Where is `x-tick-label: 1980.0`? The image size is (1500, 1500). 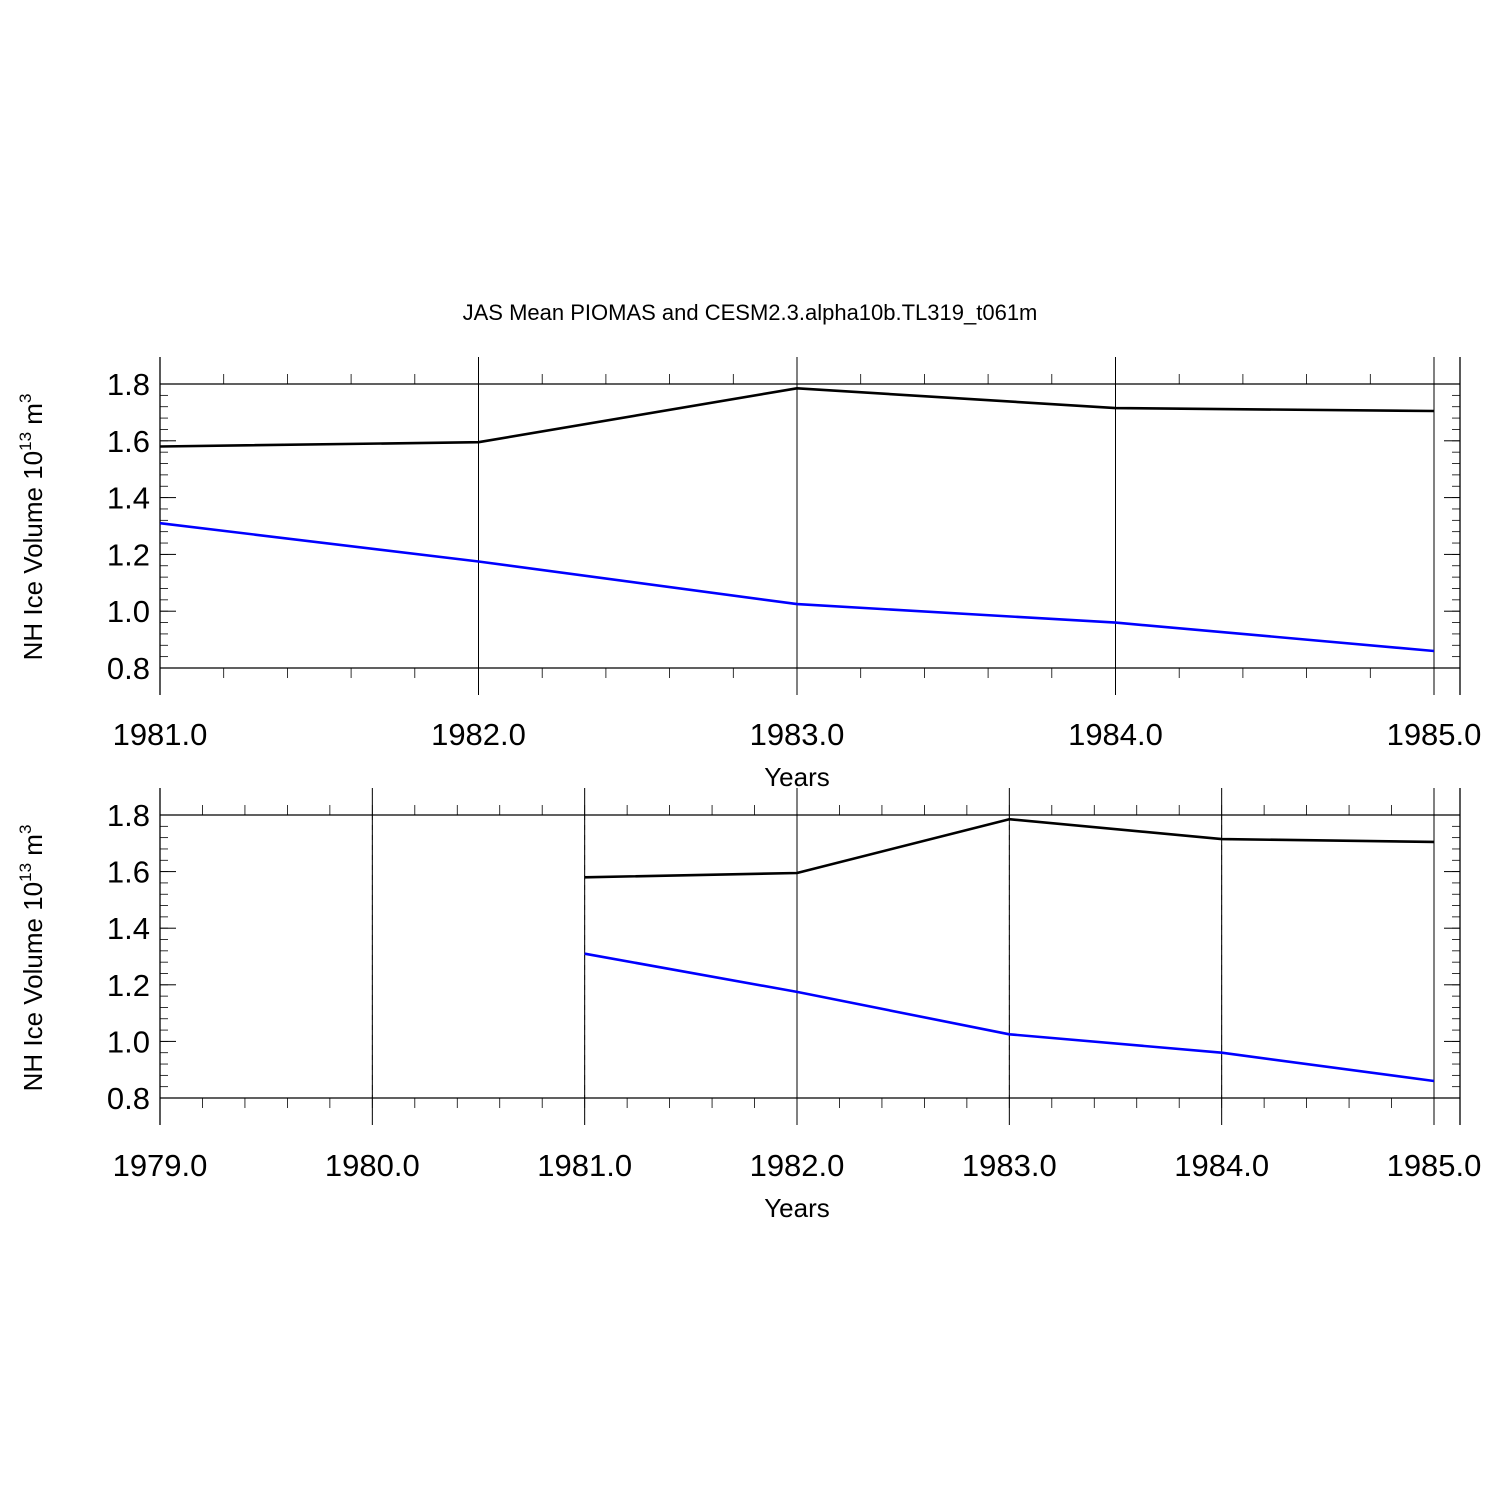 x-tick-label: 1980.0 is located at coordinates (372, 1165).